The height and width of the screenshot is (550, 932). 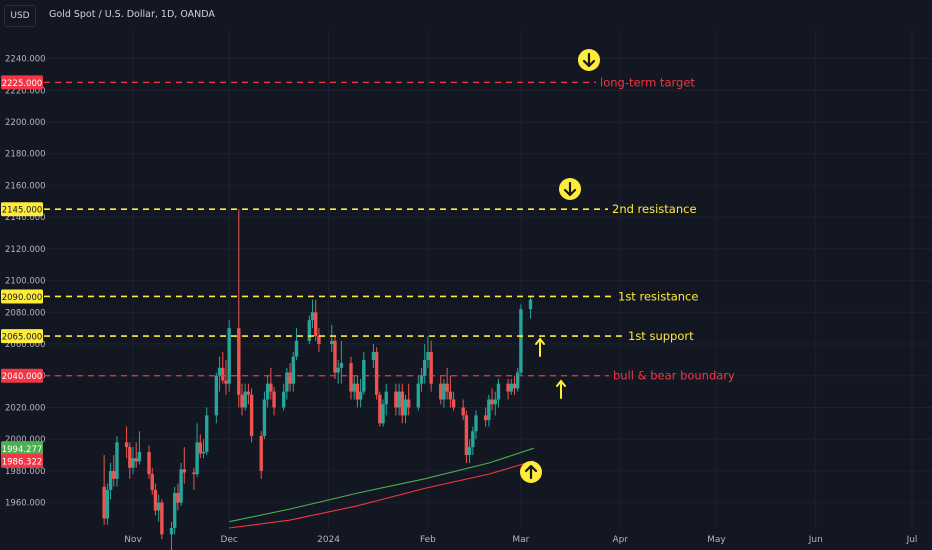 I want to click on y-tick-label: 2100.000, so click(x=25, y=282).